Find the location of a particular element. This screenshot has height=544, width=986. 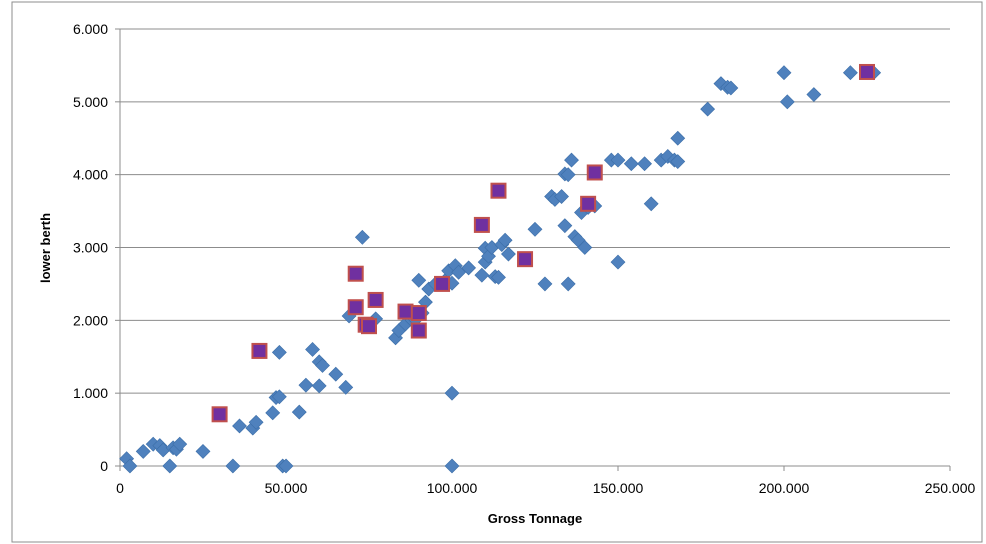

y-tick-label: 5.000 is located at coordinates (90, 102).